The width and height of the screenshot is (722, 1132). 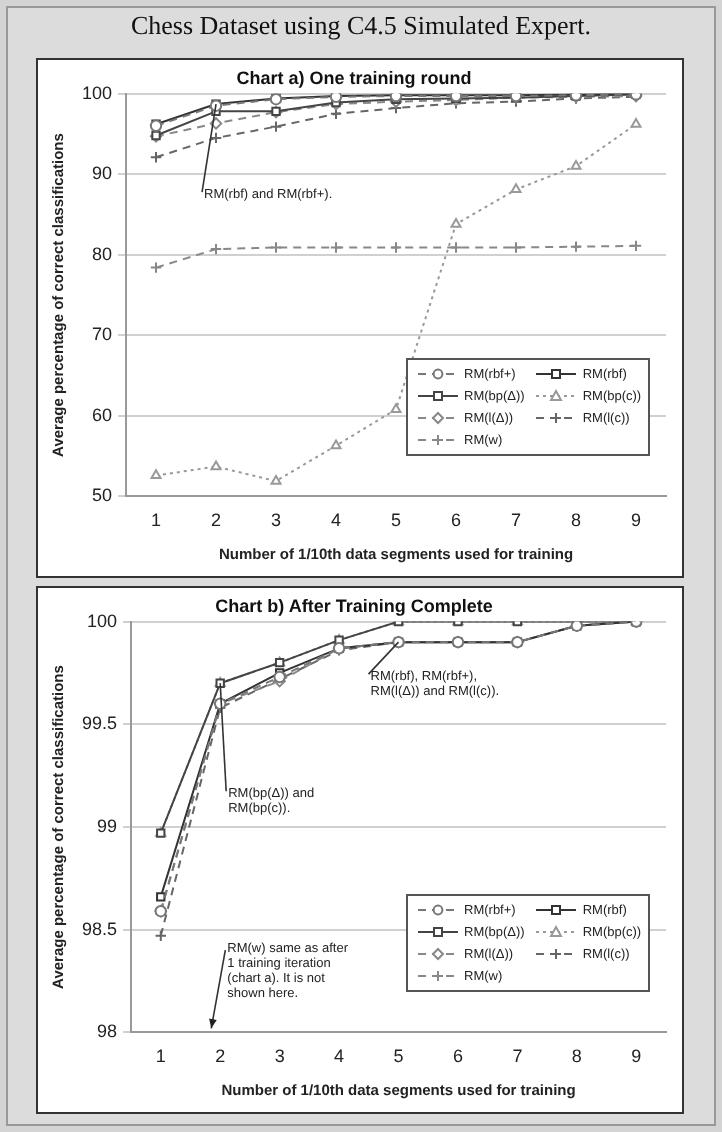 I want to click on chart-subtitle: Chart a) One training round, so click(x=354, y=77).